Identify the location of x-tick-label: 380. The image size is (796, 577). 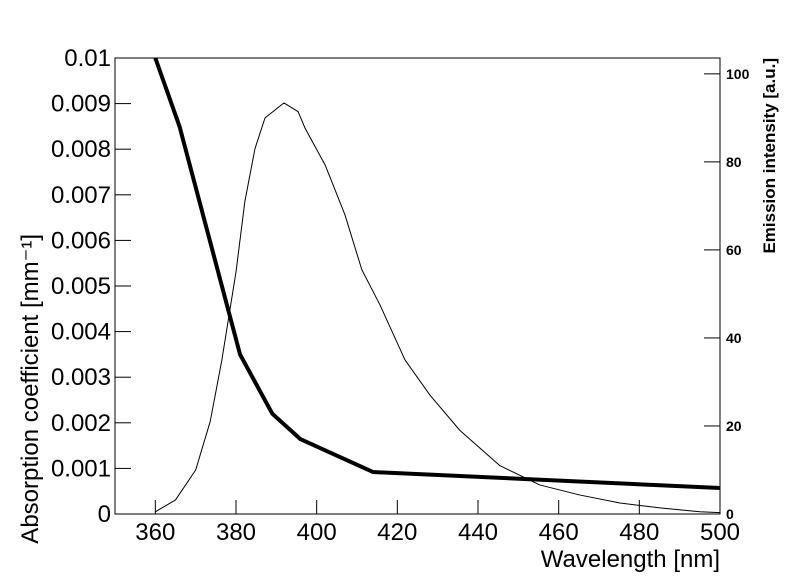
(236, 532).